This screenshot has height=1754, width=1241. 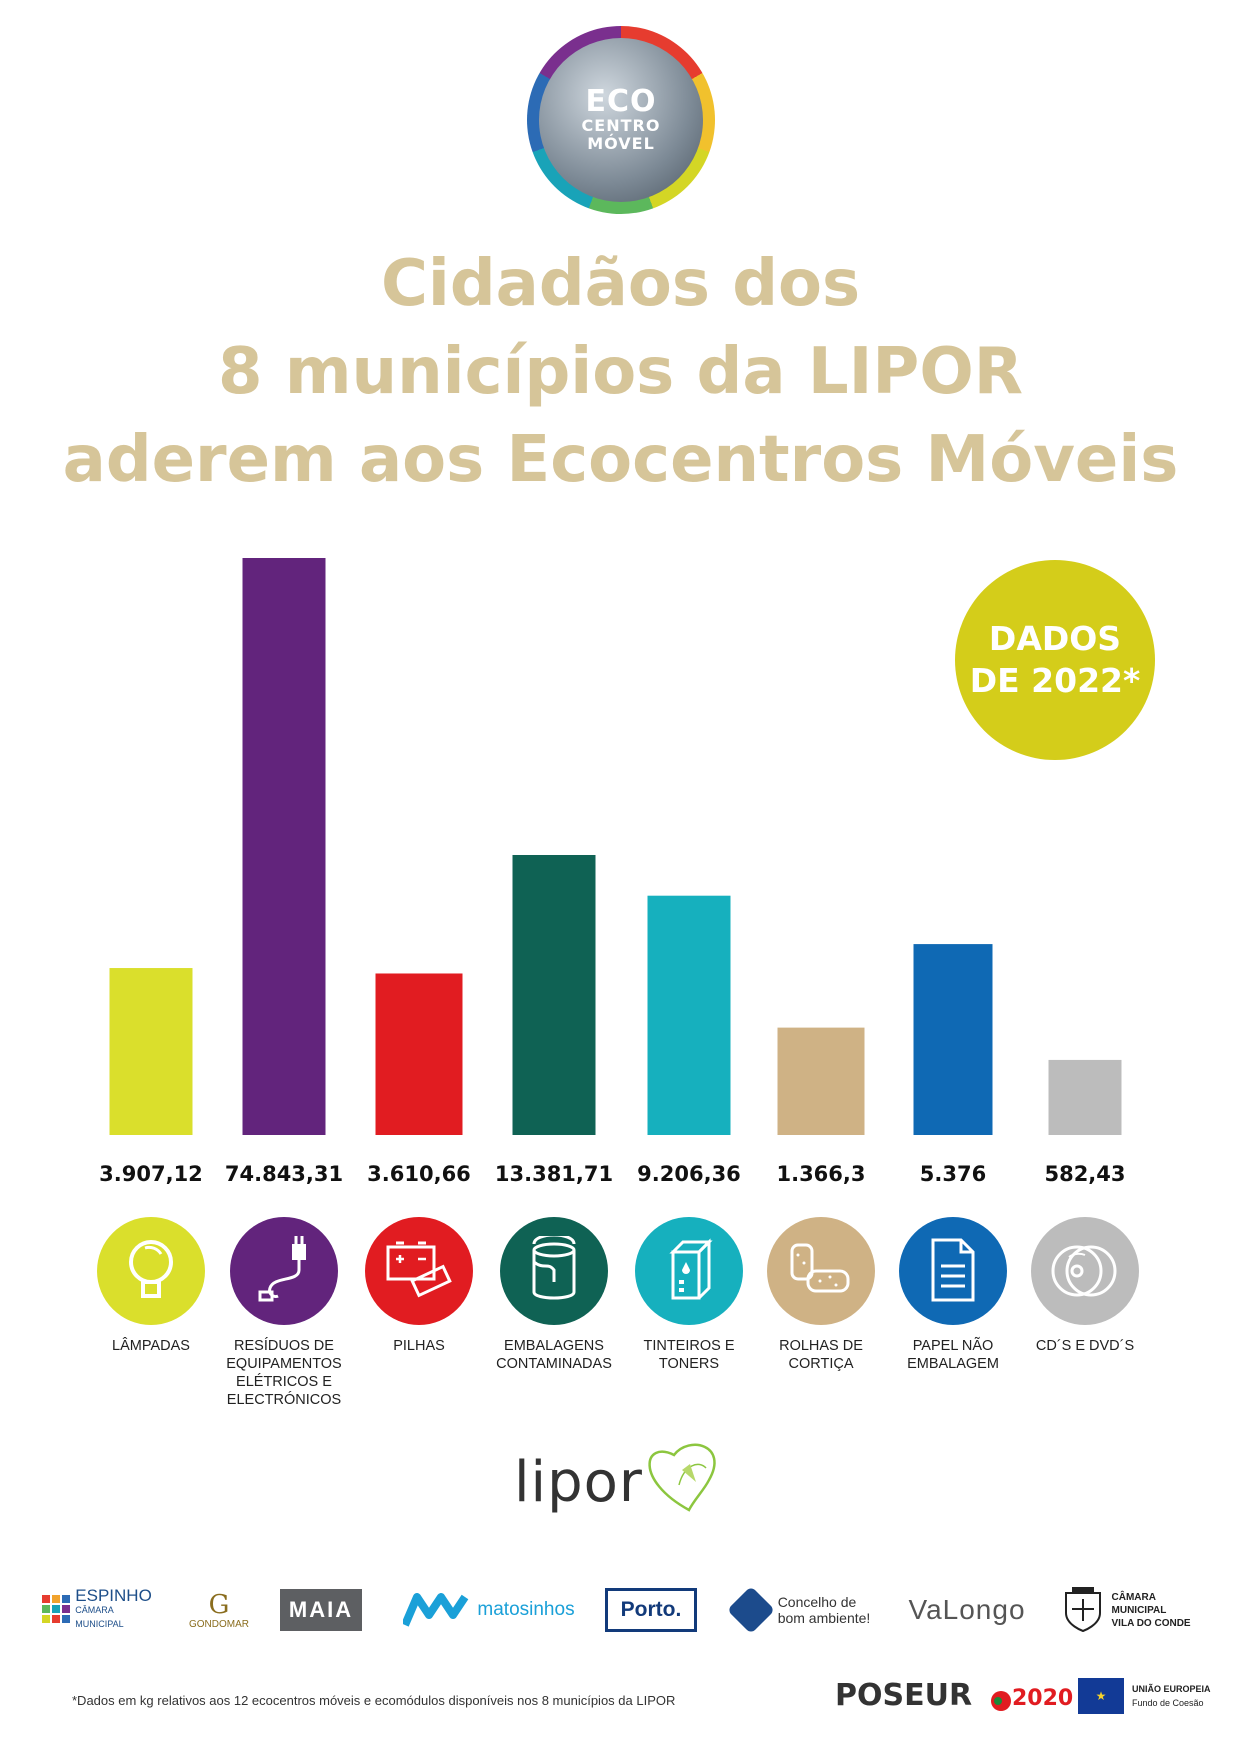 I want to click on value-label-8: 582,43, so click(x=1085, y=1174).